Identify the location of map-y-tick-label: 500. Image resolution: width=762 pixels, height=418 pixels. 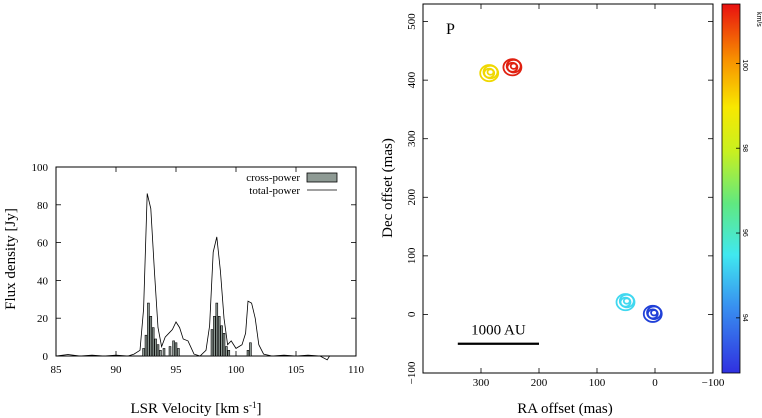
(412, 21).